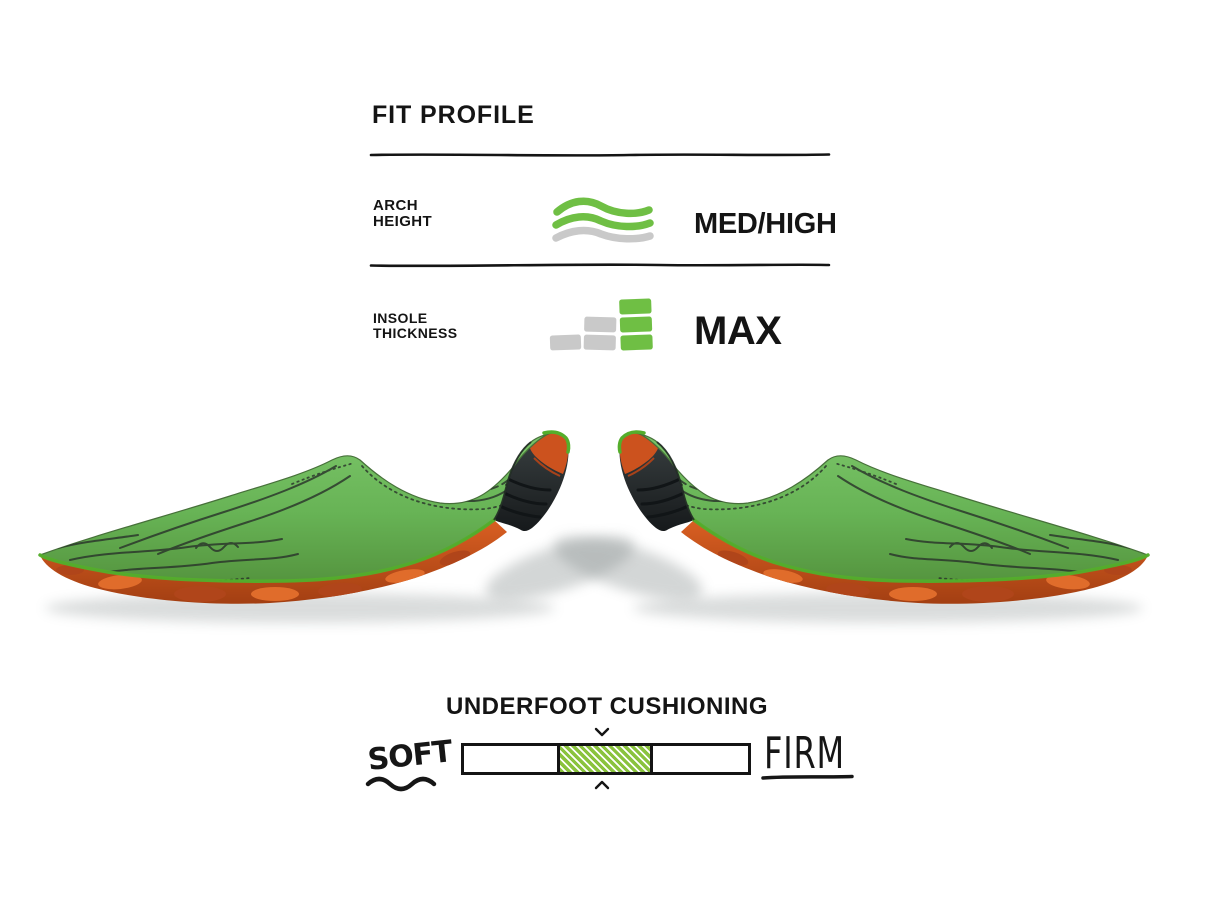  What do you see at coordinates (409, 756) in the screenshot?
I see `soft-label-text: SOFT` at bounding box center [409, 756].